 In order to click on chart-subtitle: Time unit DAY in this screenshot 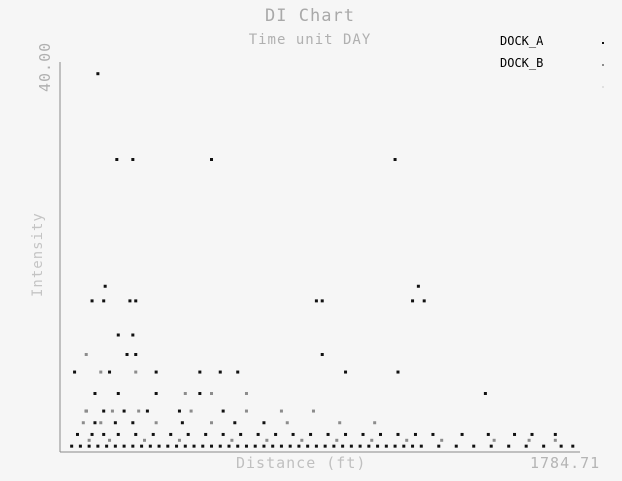, I will do `click(310, 40)`.